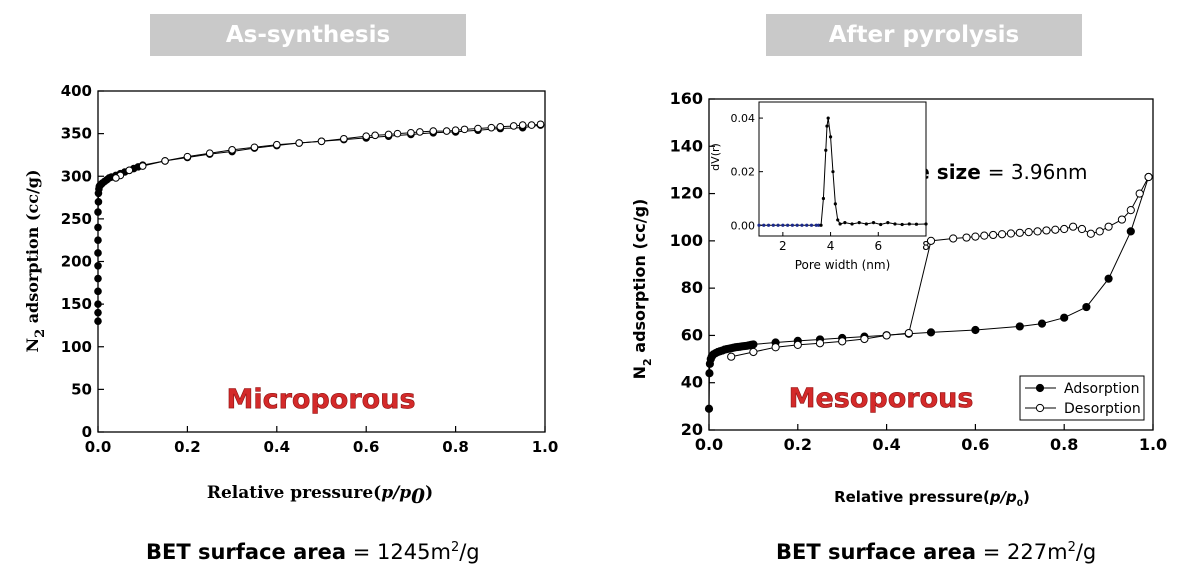 The width and height of the screenshot is (1178, 575). Describe the element at coordinates (743, 118) in the screenshot. I see `inset-y-tick-label: 0.04` at that location.